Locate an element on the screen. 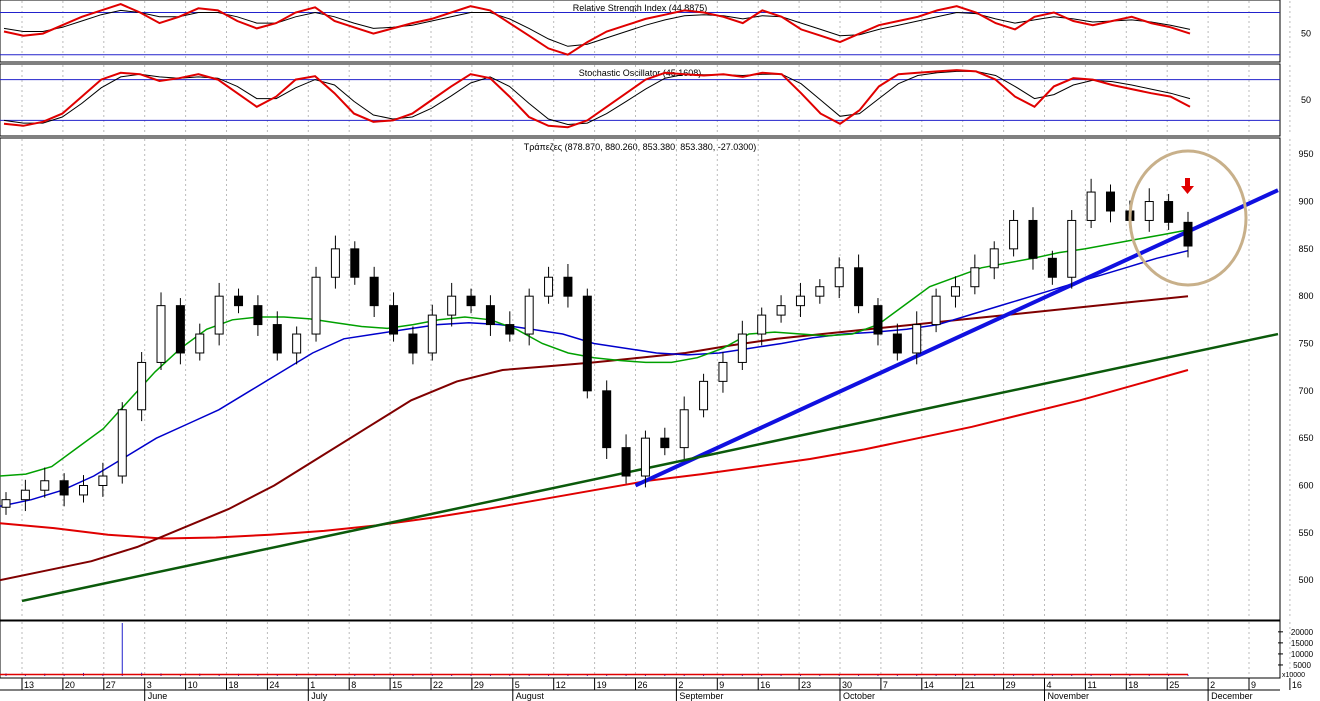  price-tick-label: 600 is located at coordinates (1305, 485).